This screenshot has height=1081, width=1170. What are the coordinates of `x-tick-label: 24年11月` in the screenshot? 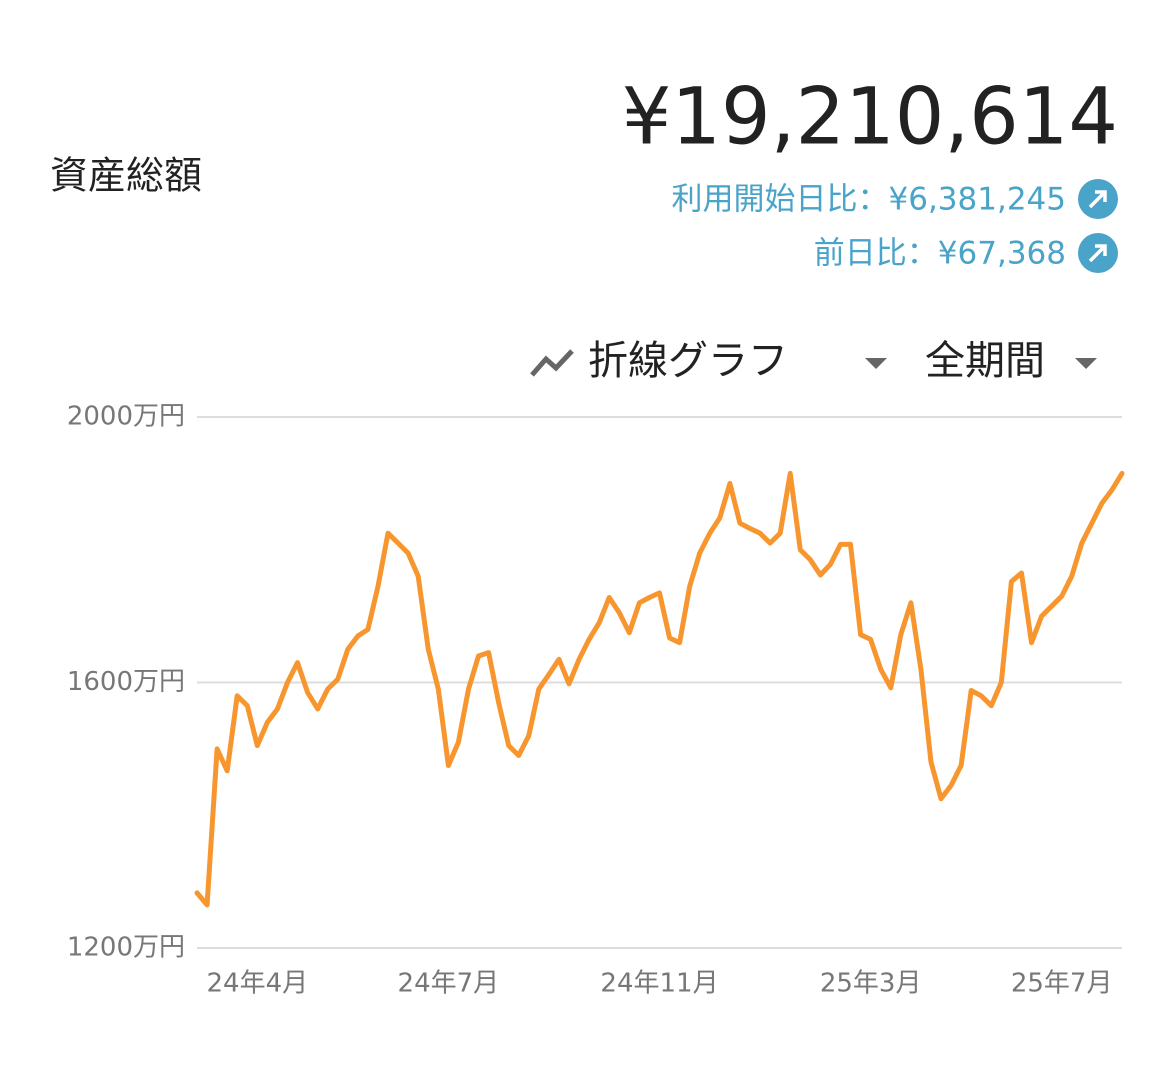 It's located at (659, 984).